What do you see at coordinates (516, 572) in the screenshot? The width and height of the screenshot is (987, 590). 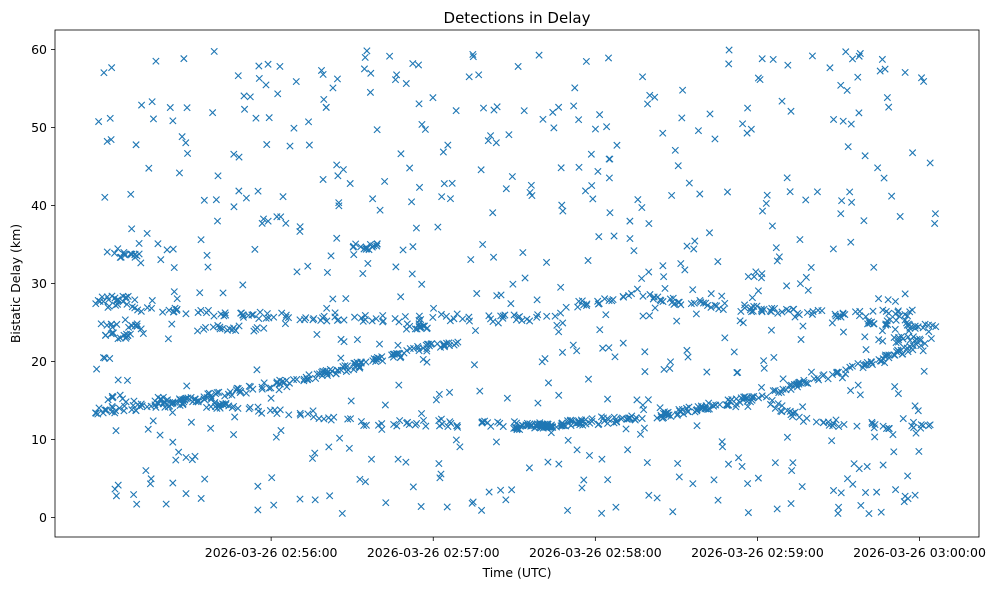 I see `x-axis-label: Time (UTC)` at bounding box center [516, 572].